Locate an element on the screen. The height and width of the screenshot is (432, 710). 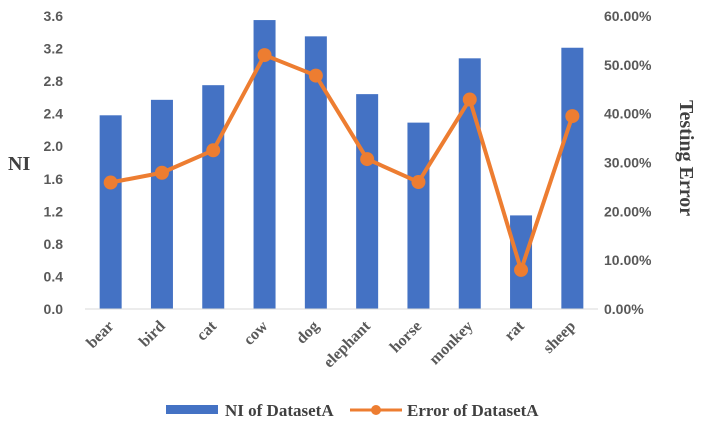
legend-bar-swatch is located at coordinates (192, 409).